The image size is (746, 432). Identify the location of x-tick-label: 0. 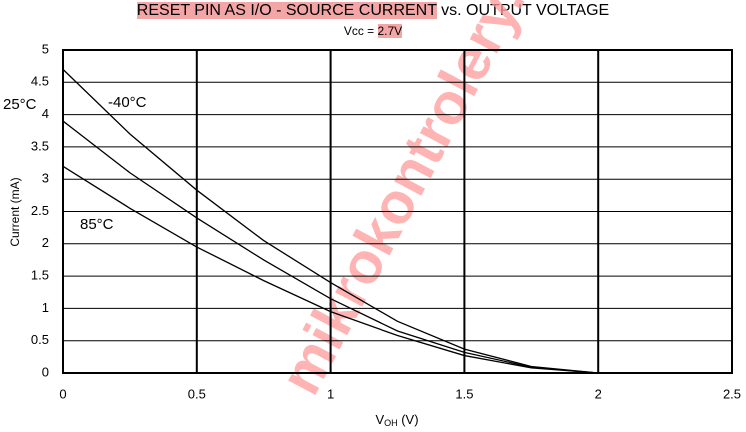
(62, 393).